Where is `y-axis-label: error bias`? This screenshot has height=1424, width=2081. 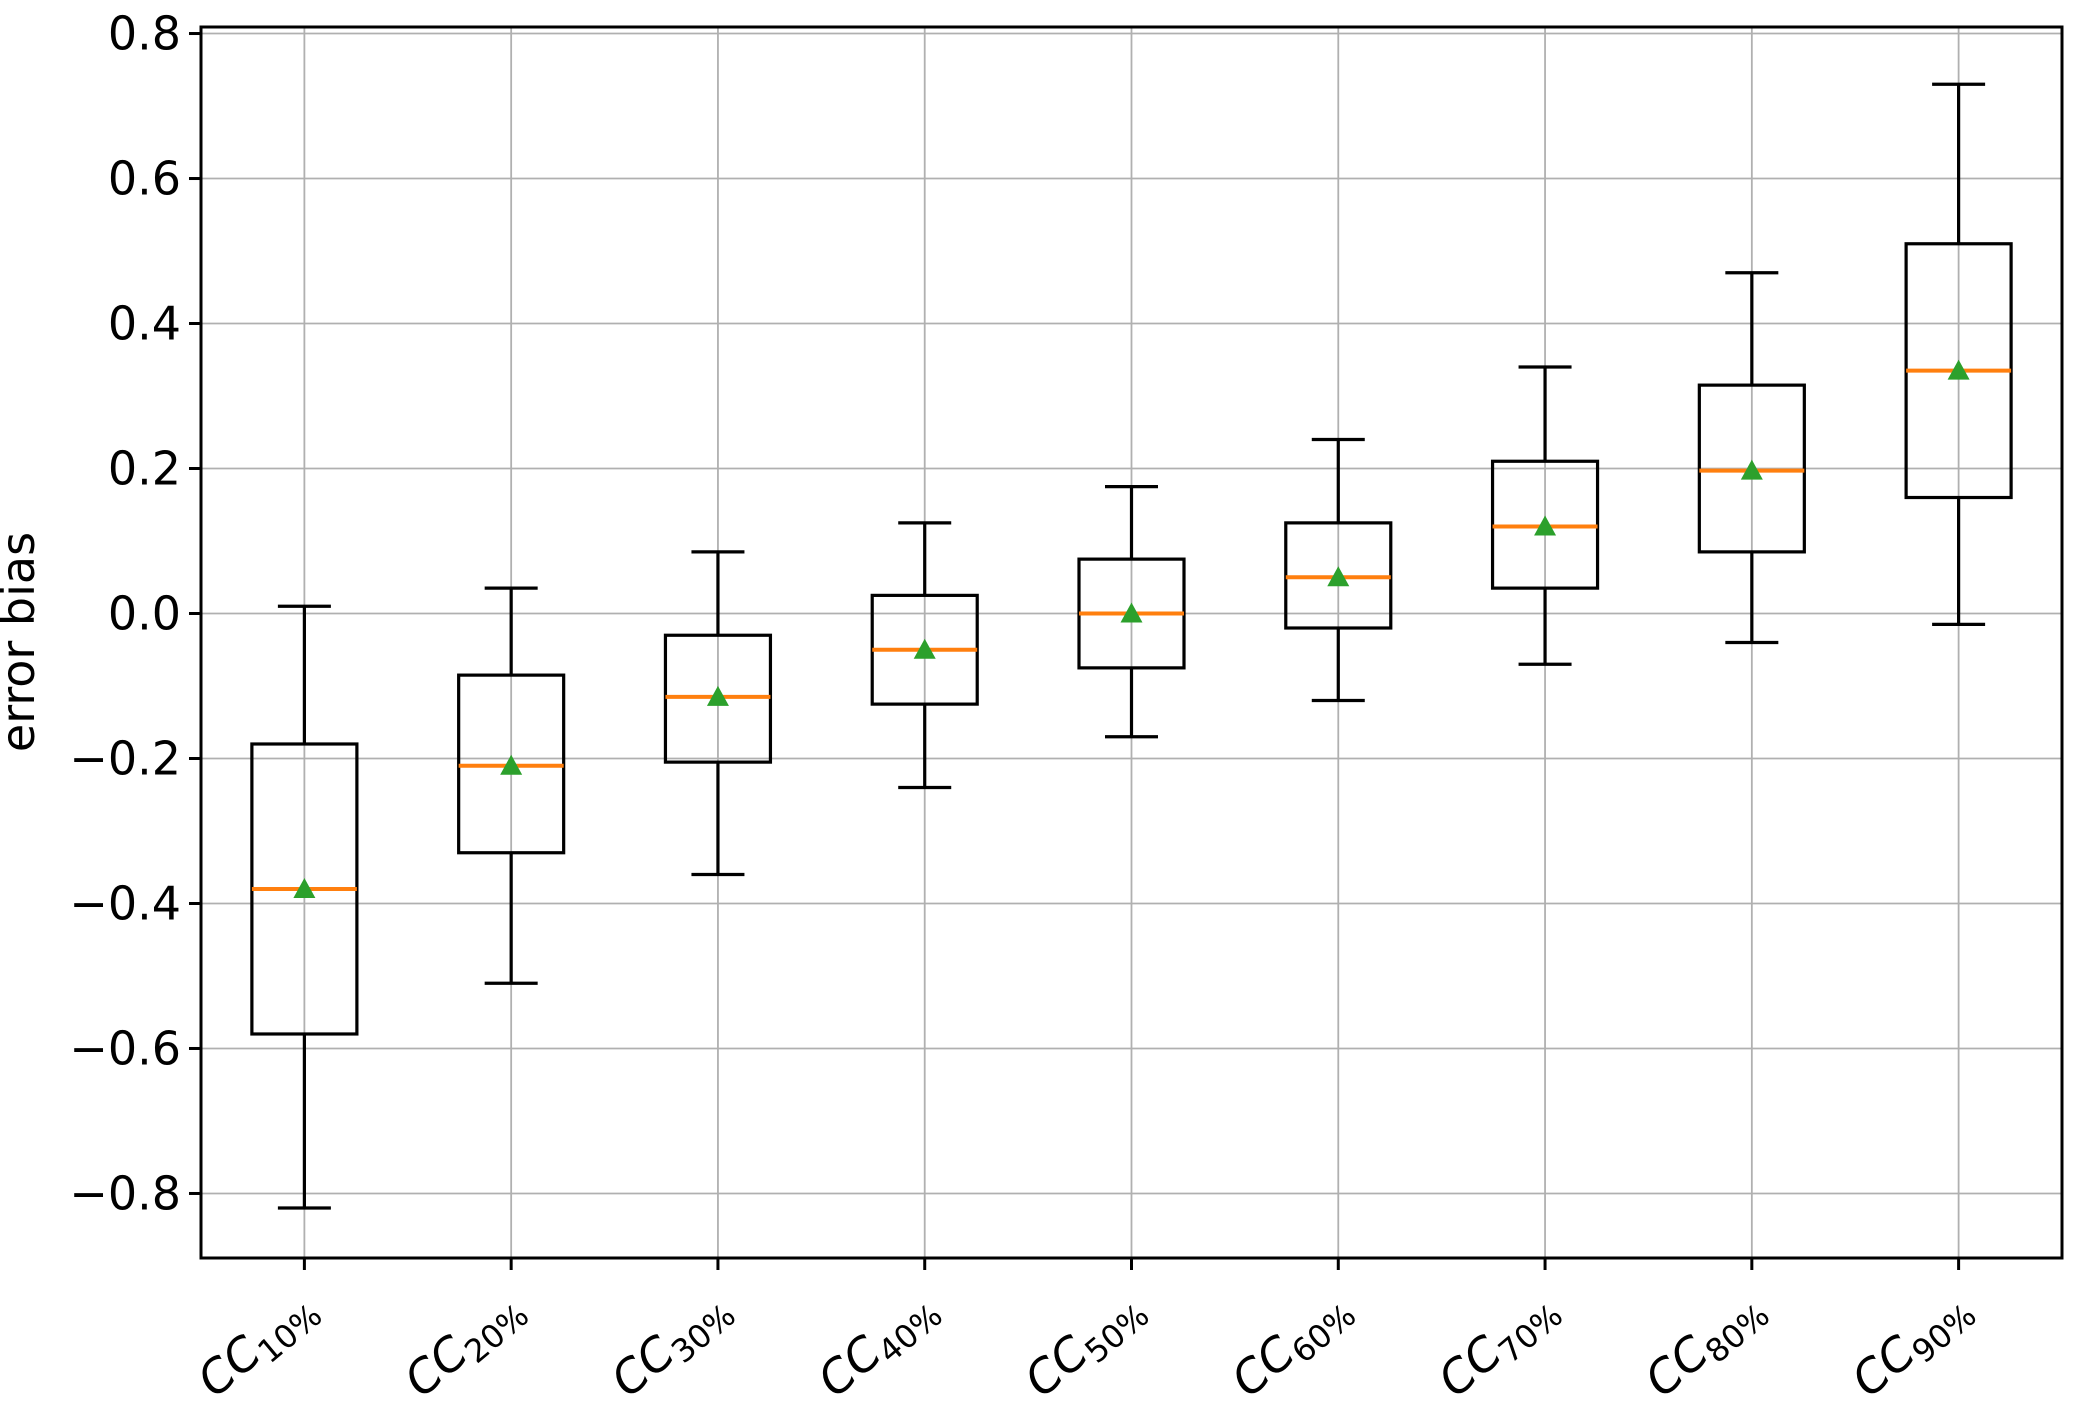
y-axis-label: error bias is located at coordinates (22, 642).